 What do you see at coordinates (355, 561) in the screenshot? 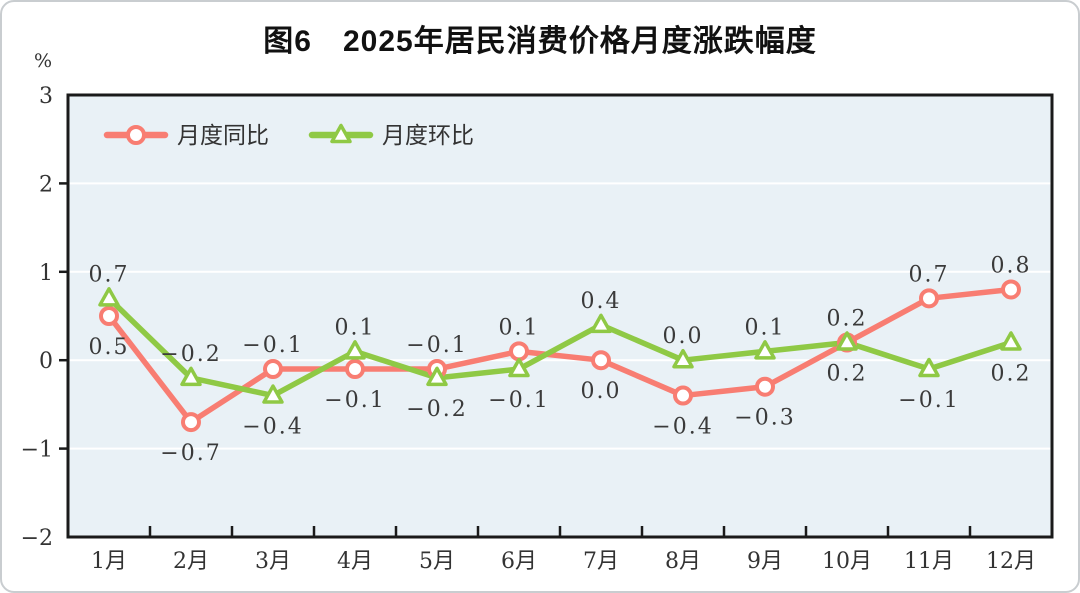
I see `x-axis-tick-label: 4月` at bounding box center [355, 561].